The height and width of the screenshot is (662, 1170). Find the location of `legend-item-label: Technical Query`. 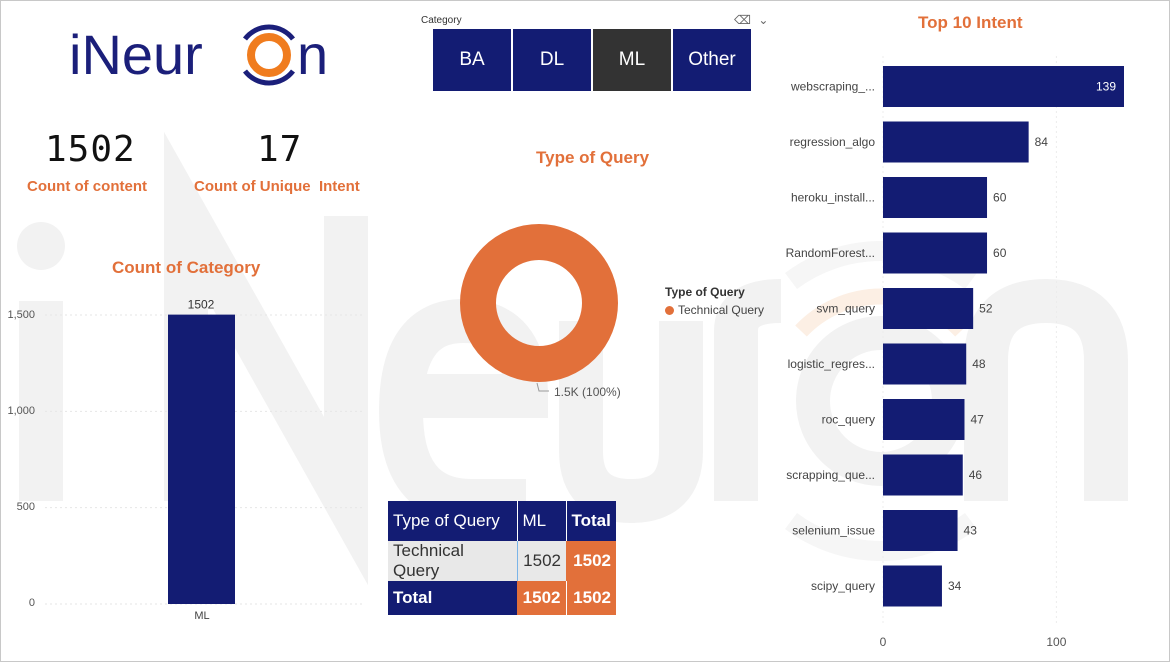

legend-item-label: Technical Query is located at coordinates (721, 310).